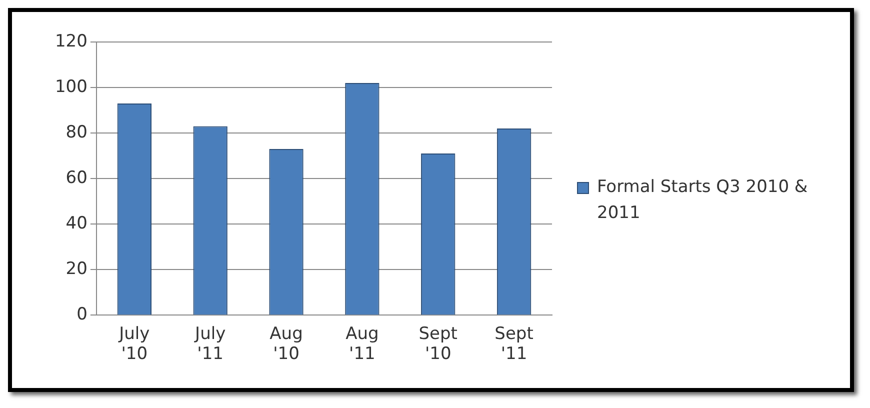 This screenshot has width=870, height=408. Describe the element at coordinates (703, 200) in the screenshot. I see `legend-label: Formal Starts Q3 2010 & 2011` at that location.